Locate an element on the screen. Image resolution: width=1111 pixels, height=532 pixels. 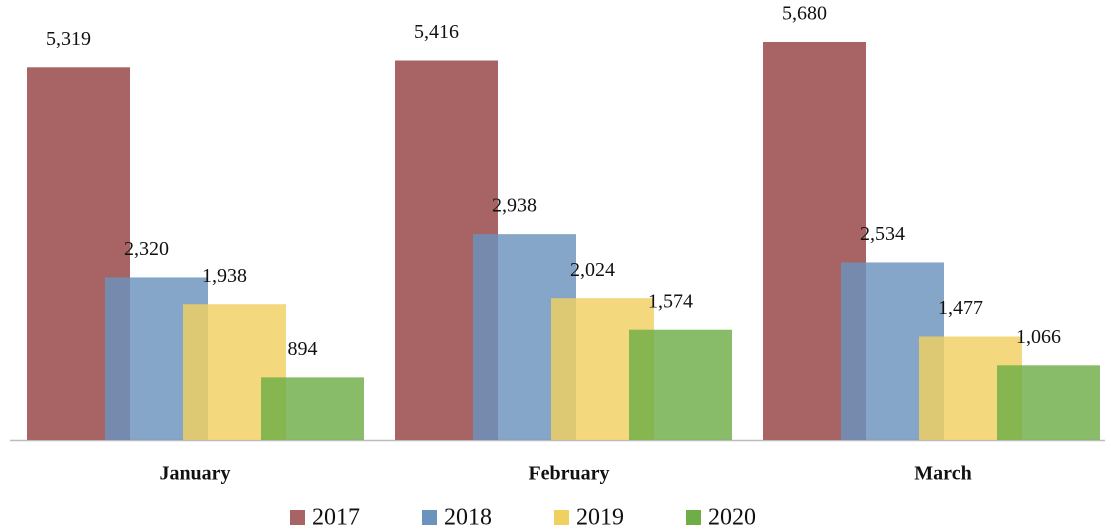
data-label: 2,938 is located at coordinates (514, 206).